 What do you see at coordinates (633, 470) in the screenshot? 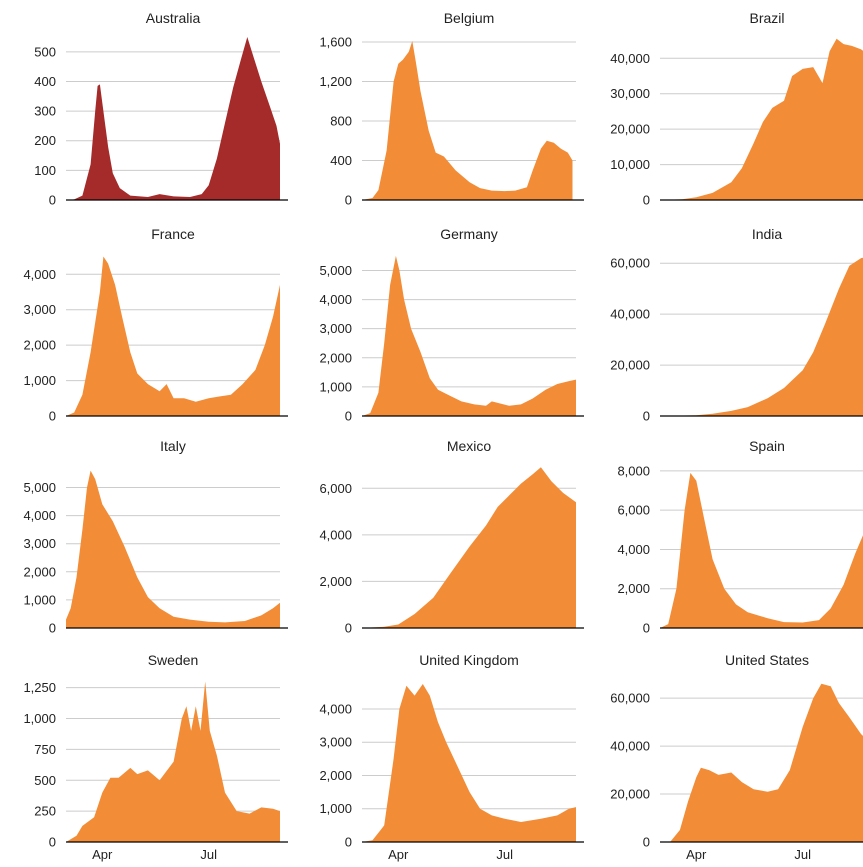
I see `y-tick-label: 8,000` at bounding box center [633, 470].